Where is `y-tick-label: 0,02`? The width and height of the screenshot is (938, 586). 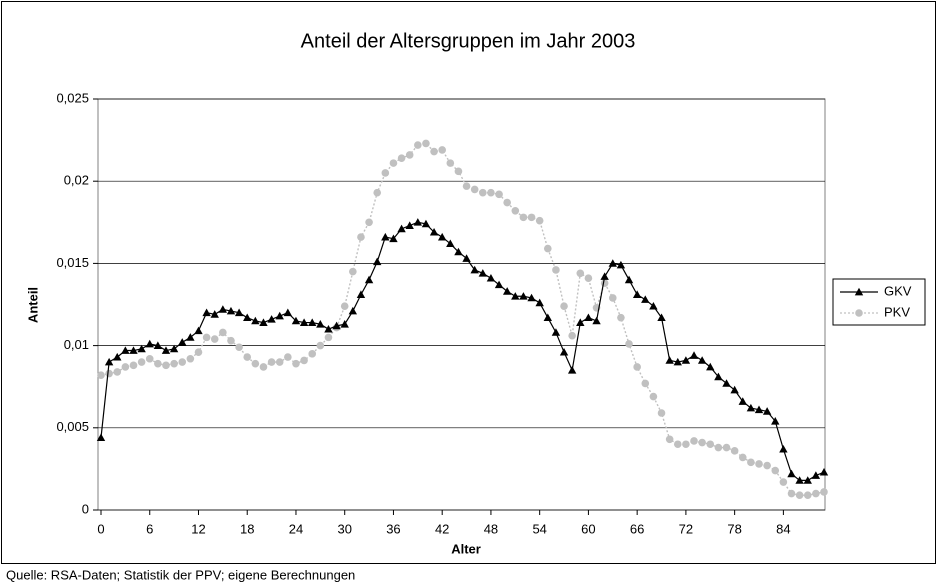 y-tick-label: 0,02 is located at coordinates (76, 180).